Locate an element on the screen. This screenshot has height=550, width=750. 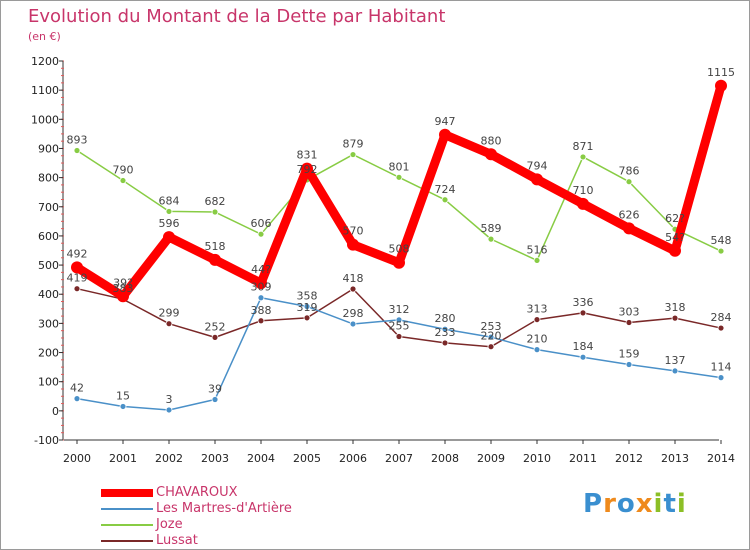
proxiti-logo: Proxiti is located at coordinates (635, 504).